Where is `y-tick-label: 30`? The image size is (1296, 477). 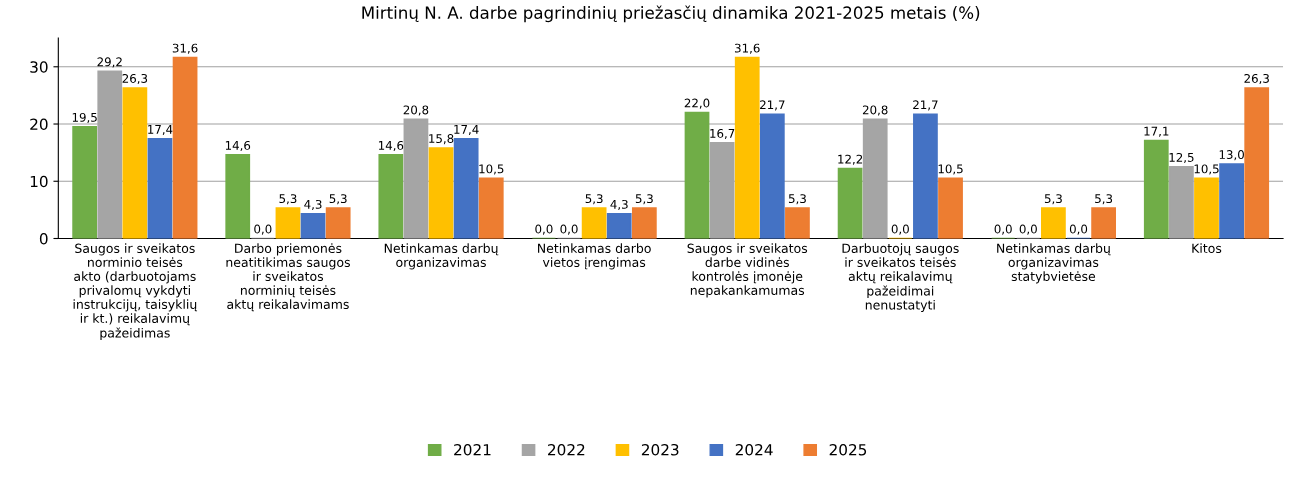
y-tick-label: 30 is located at coordinates (39, 67).